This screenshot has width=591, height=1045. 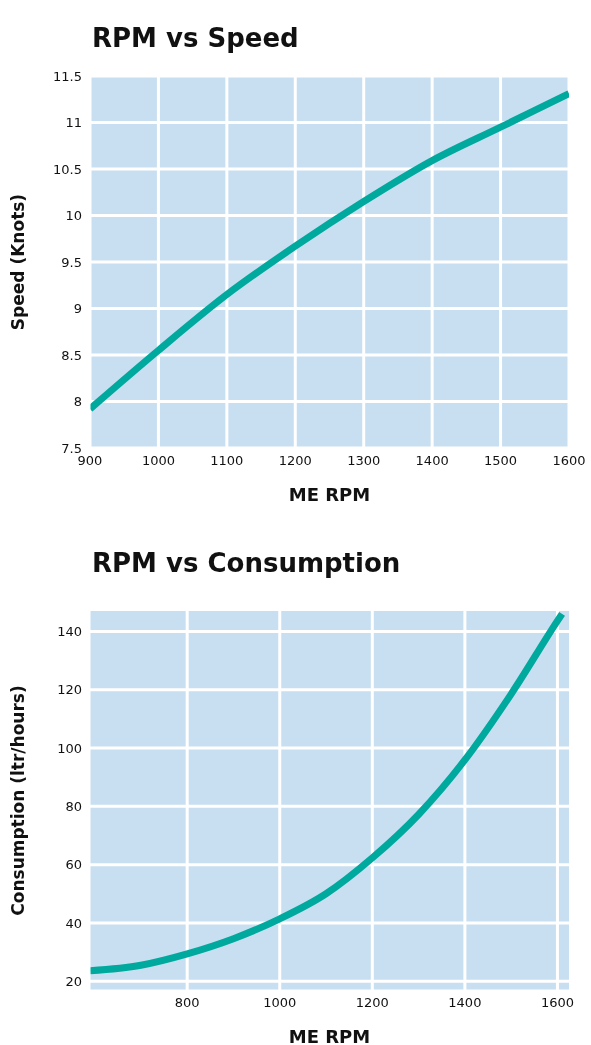 What do you see at coordinates (73, 865) in the screenshot?
I see `y-tick-label: 60` at bounding box center [73, 865].